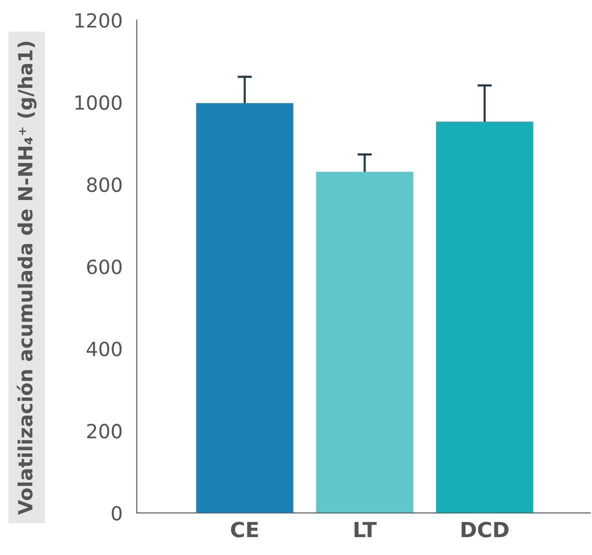 The width and height of the screenshot is (592, 555). What do you see at coordinates (485, 530) in the screenshot?
I see `x-tick-label: DCD` at bounding box center [485, 530].